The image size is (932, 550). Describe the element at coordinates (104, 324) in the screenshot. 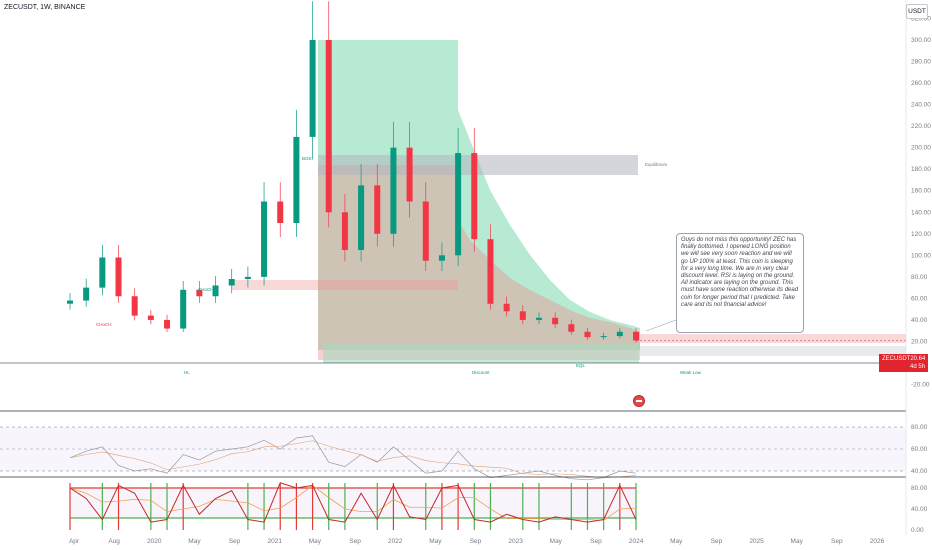

I see `choch-label-2: CHoCH` at that location.